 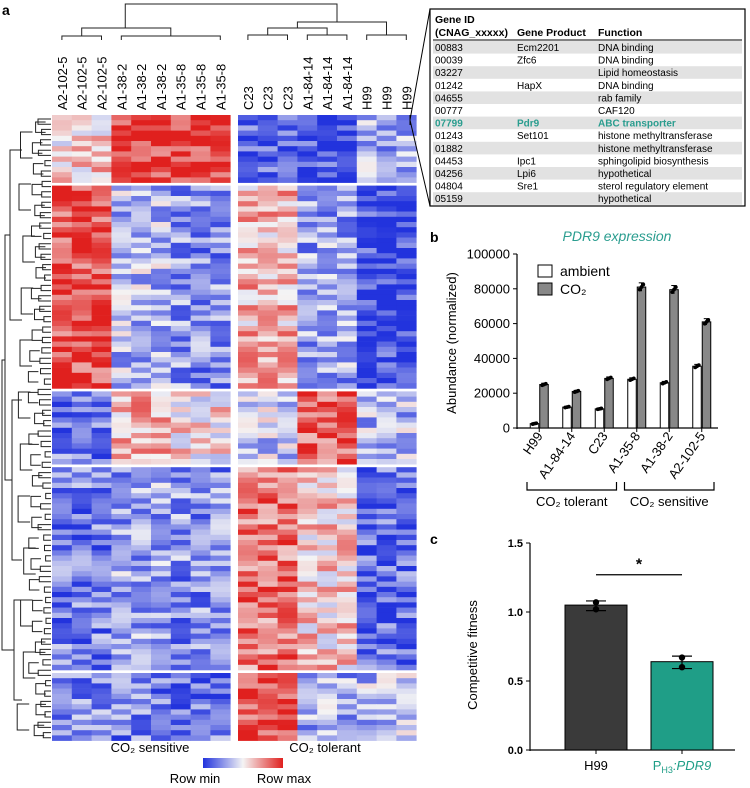 I want to click on chart-b-bar-ambient, so click(x=664, y=405).